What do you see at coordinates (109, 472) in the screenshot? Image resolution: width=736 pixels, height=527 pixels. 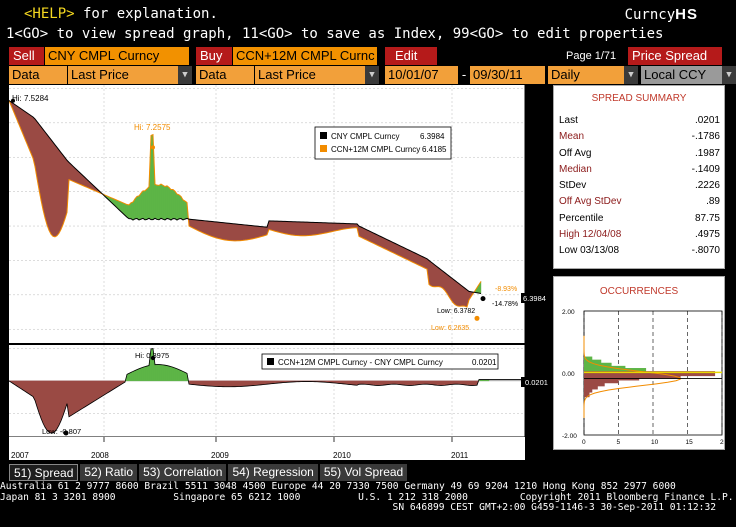 I see `tab-ratio: 52) Ratio` at bounding box center [109, 472].